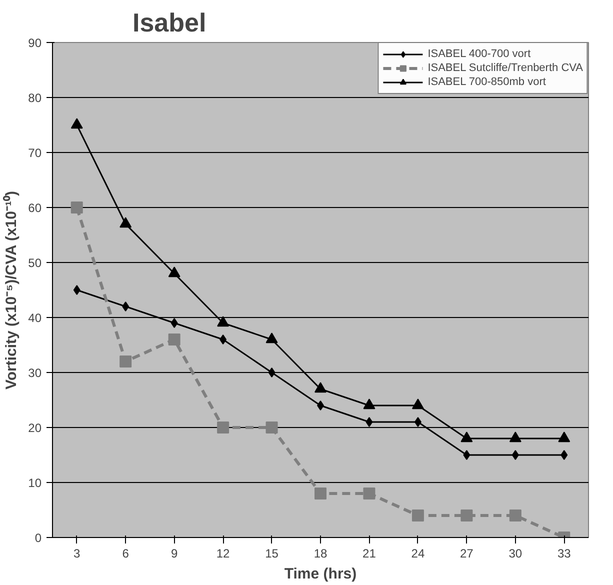  What do you see at coordinates (321, 553) in the screenshot?
I see `x-tick-label: 18` at bounding box center [321, 553].